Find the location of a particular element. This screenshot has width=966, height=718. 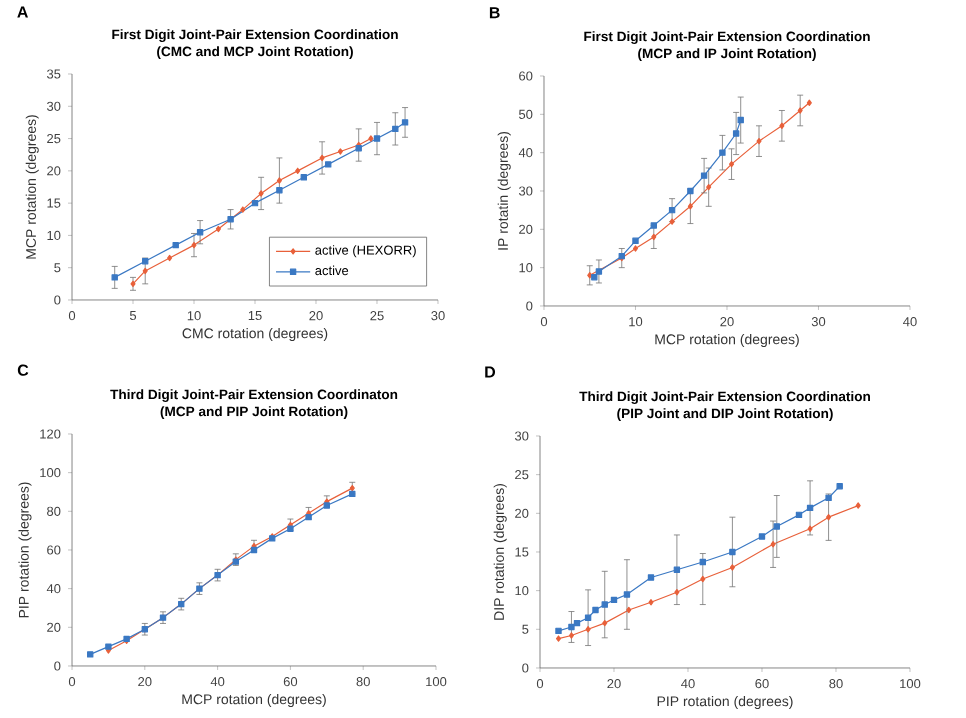

text: A is located at coordinates (22, 12).